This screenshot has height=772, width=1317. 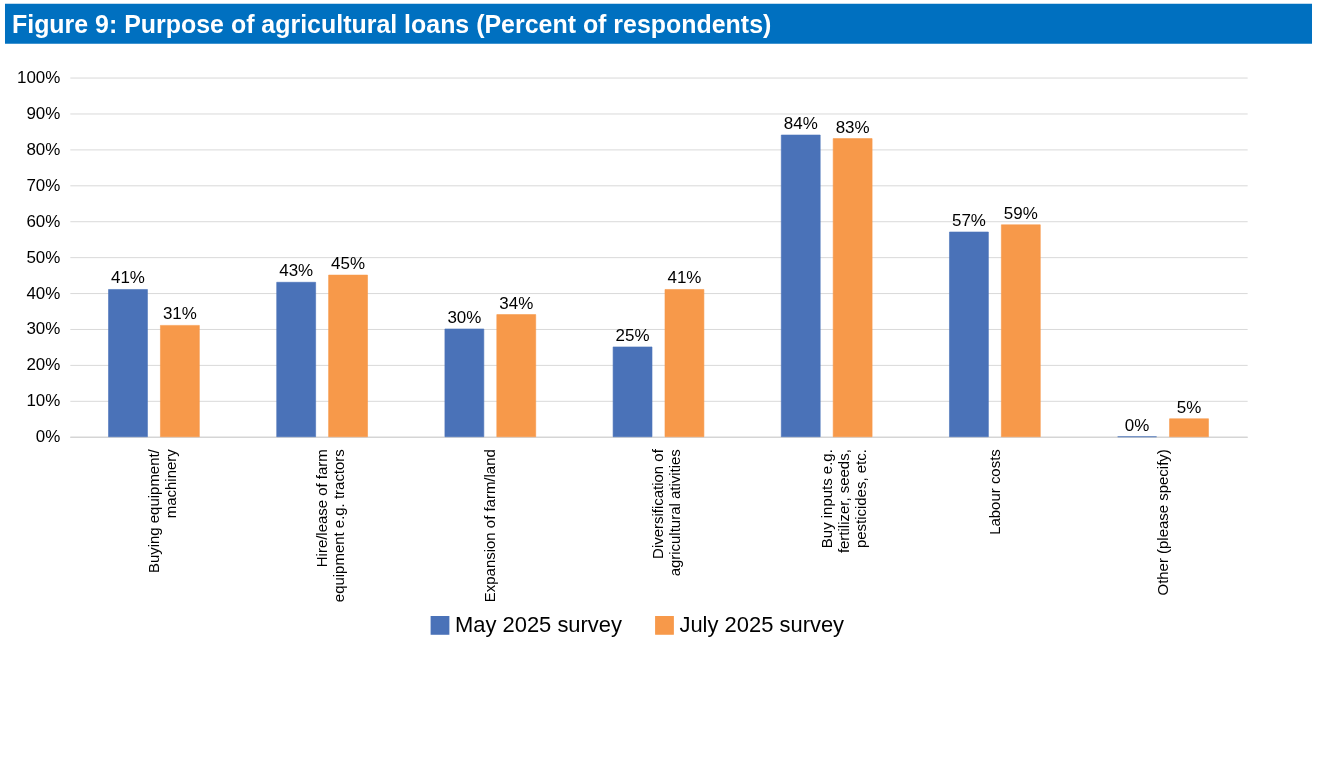 I want to click on y-tick-label: 100%, so click(x=38, y=78).